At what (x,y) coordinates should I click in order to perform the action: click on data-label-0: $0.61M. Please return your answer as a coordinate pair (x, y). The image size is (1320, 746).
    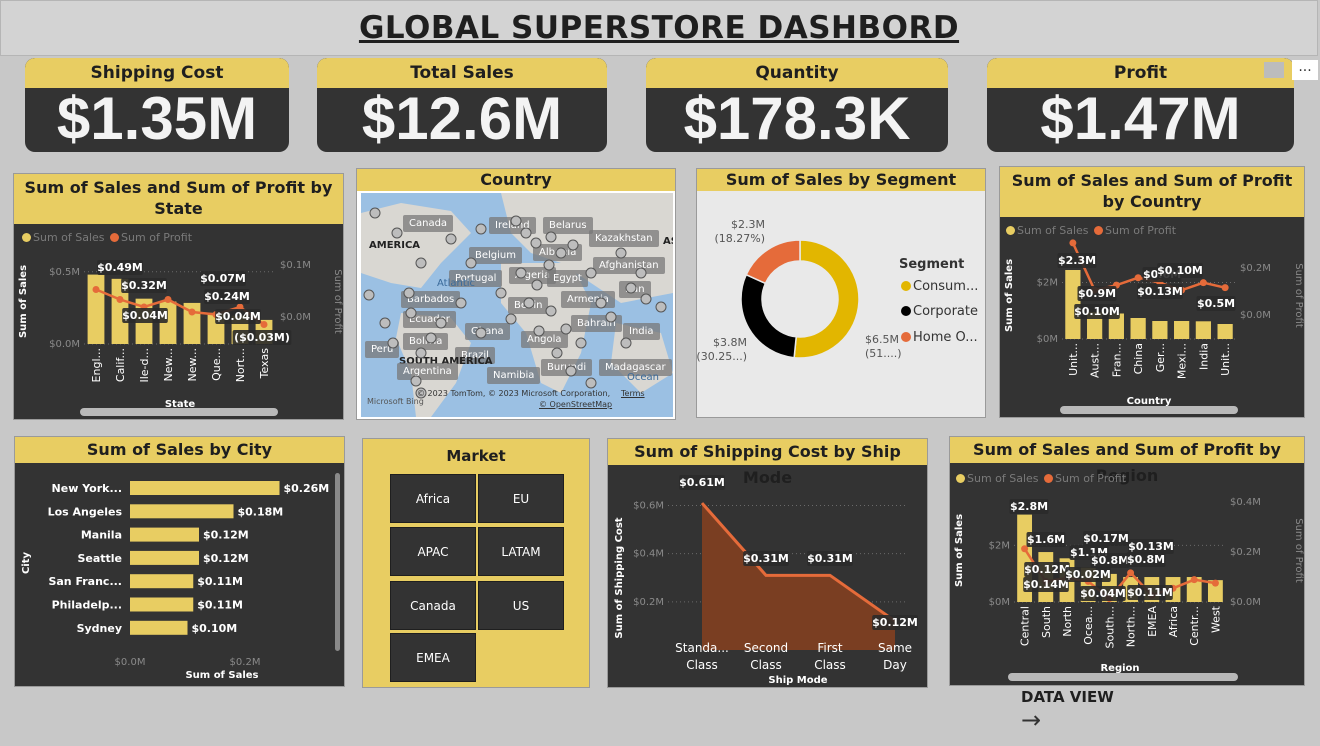
    Looking at the image, I should click on (702, 482).